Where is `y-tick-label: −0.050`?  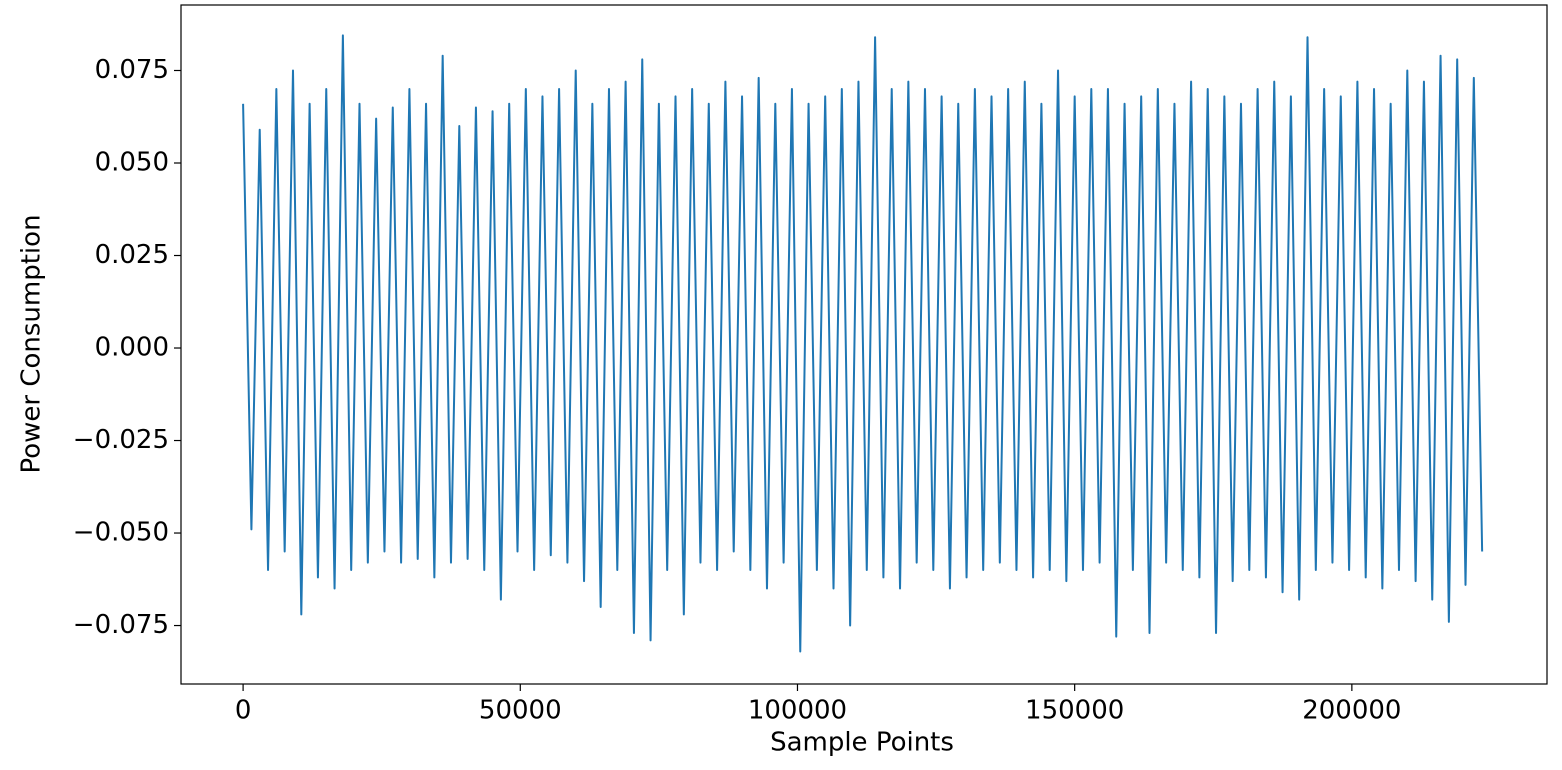
y-tick-label: −0.050 is located at coordinates (121, 533).